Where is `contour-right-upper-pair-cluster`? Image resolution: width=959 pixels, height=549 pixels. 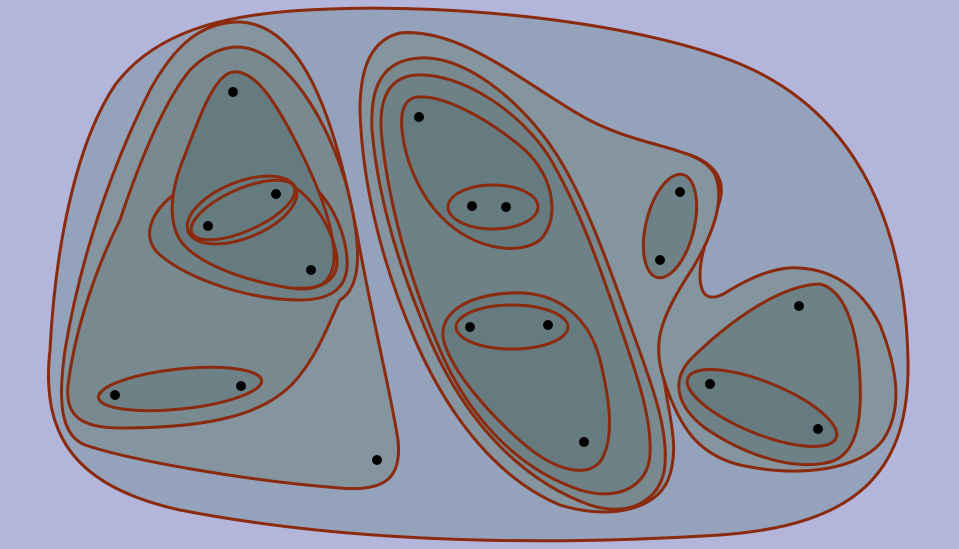 contour-right-upper-pair-cluster is located at coordinates (670, 226).